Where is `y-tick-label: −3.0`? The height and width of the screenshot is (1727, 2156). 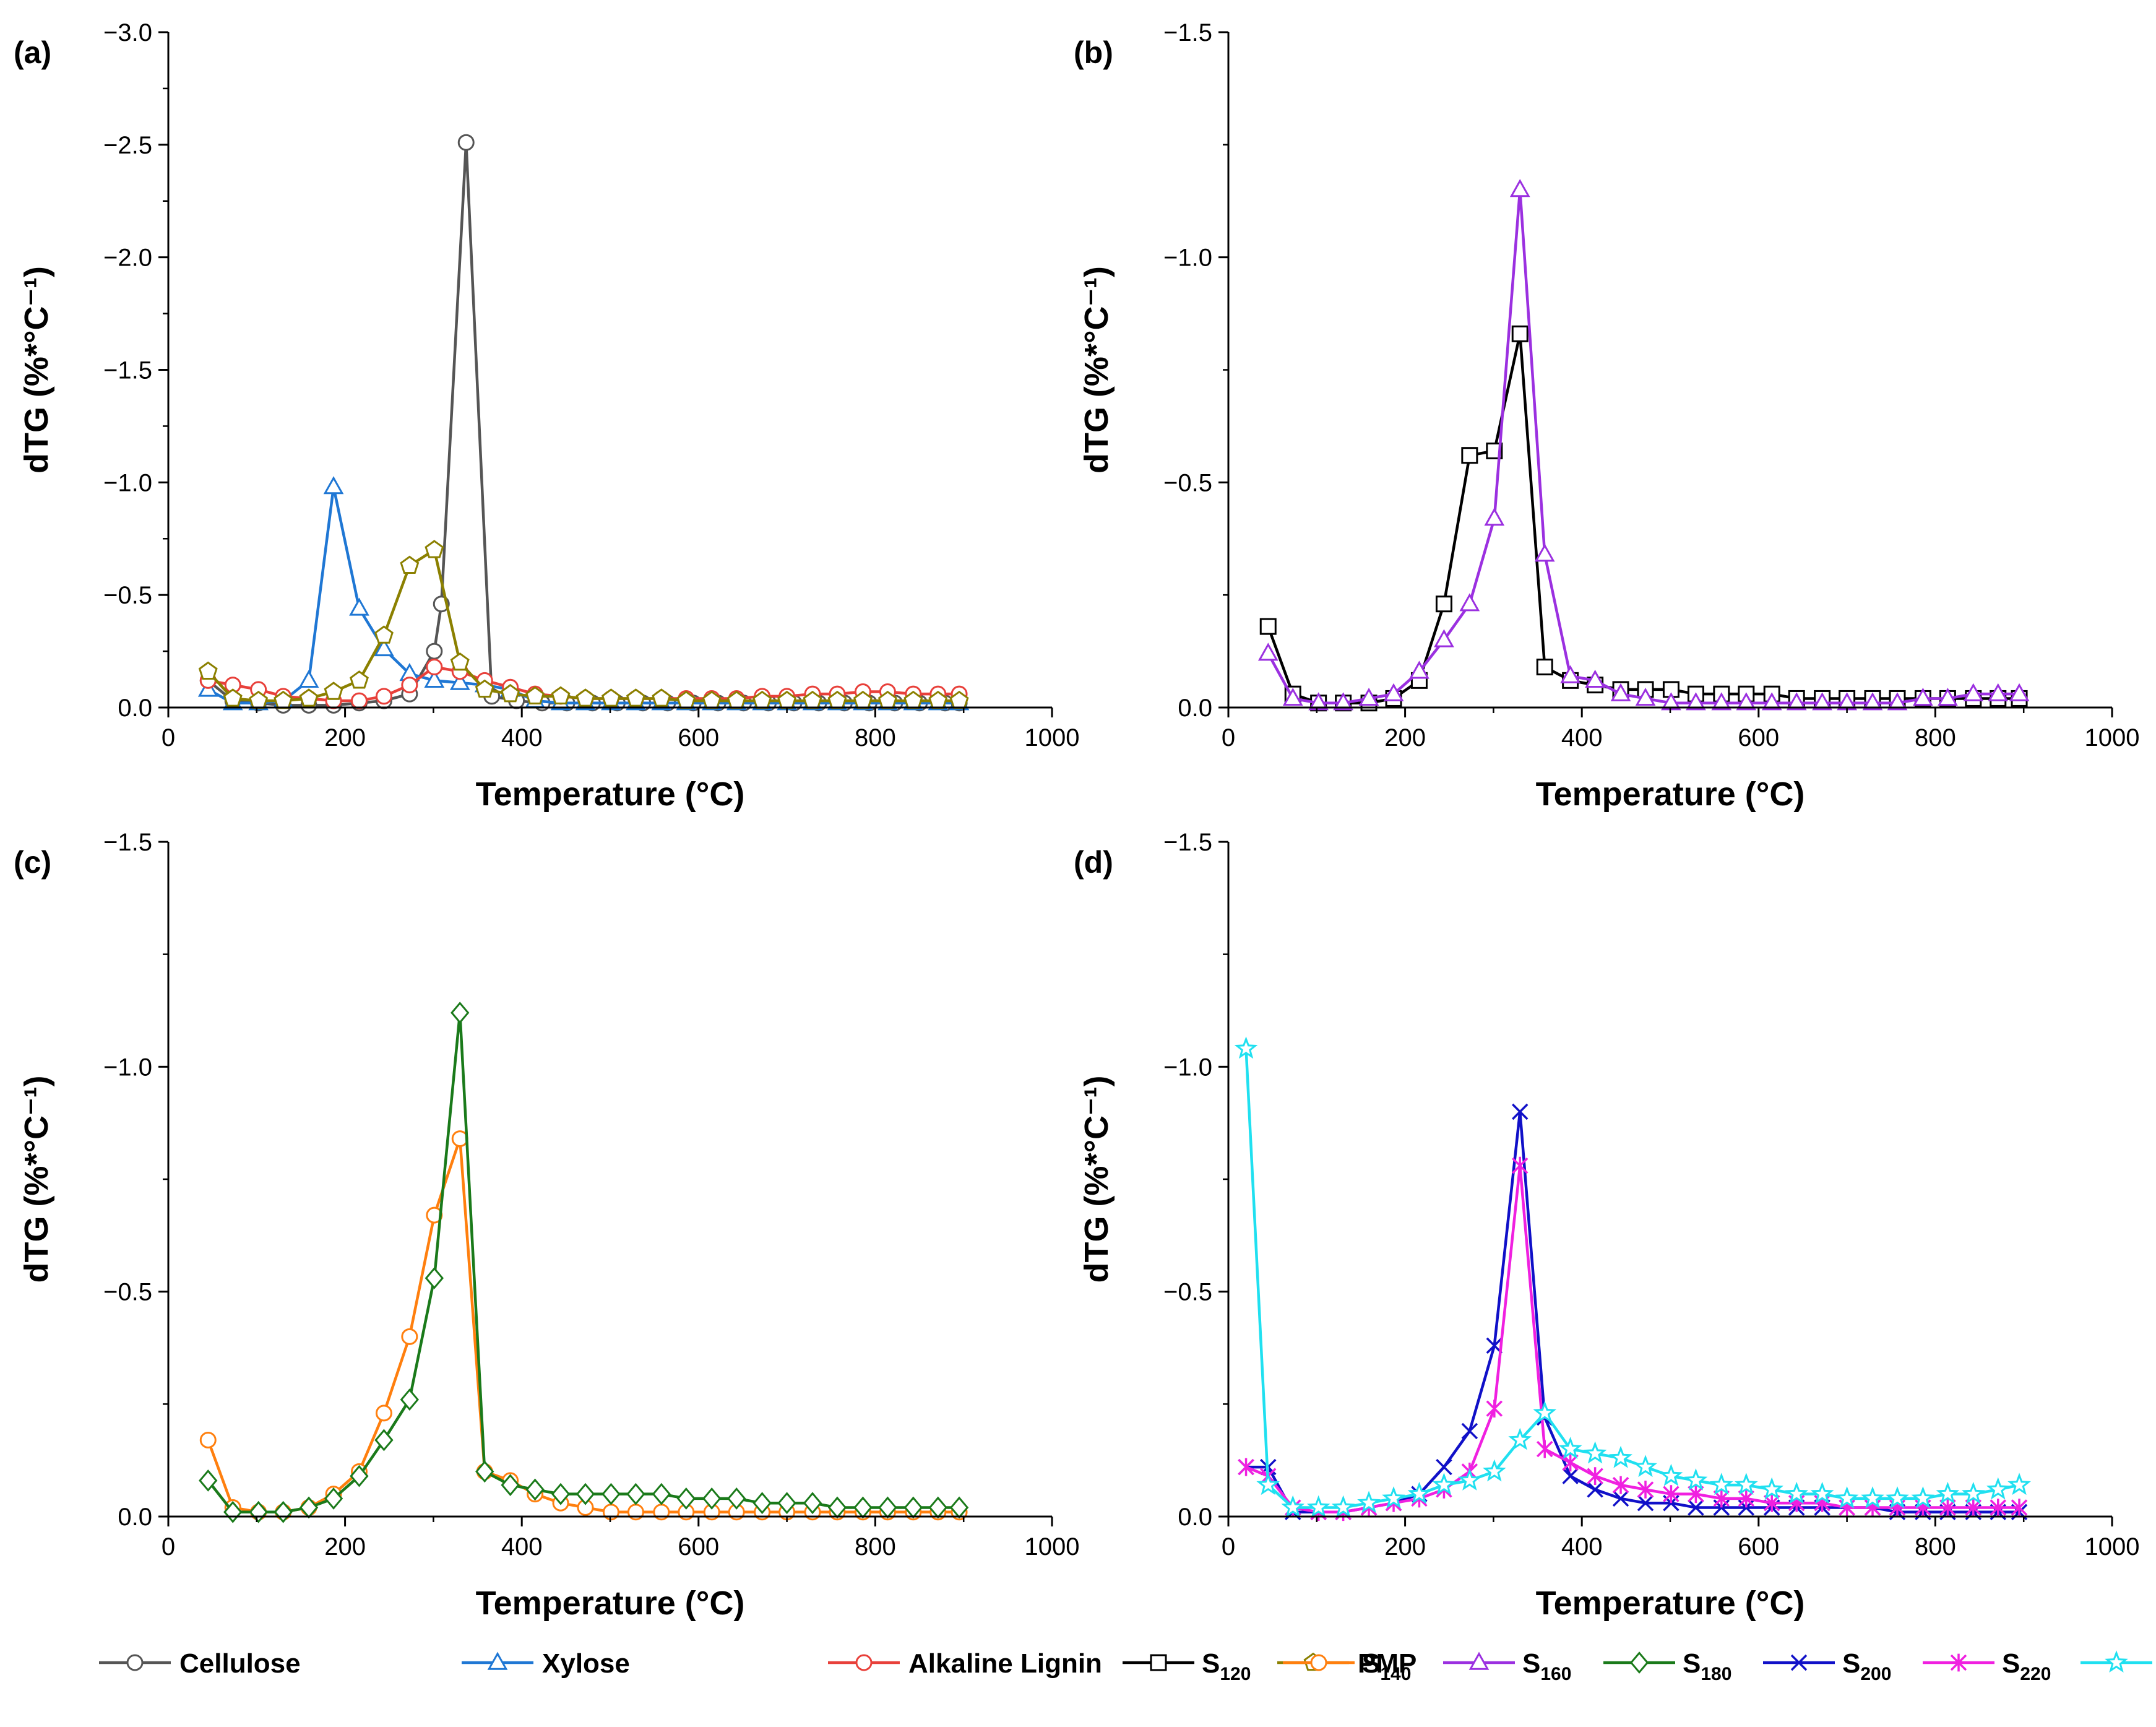
y-tick-label: −3.0 is located at coordinates (127, 32).